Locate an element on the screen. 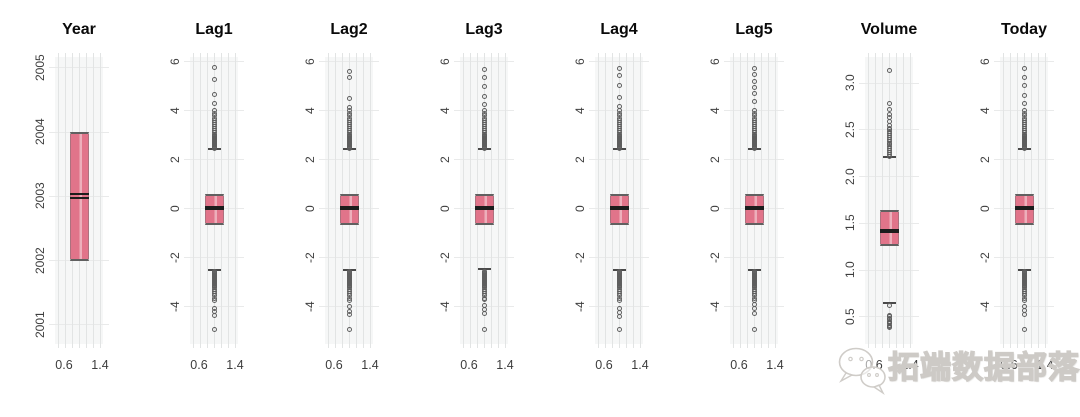  panel-title: Lag5 is located at coordinates (754, 29).